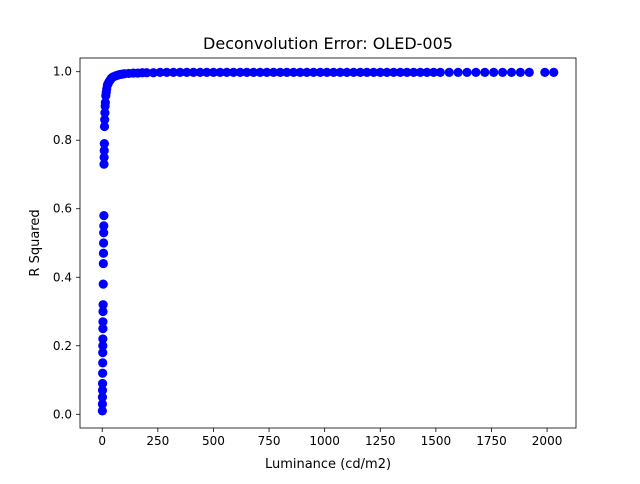 The width and height of the screenshot is (640, 484). Describe the element at coordinates (62, 140) in the screenshot. I see `y-tick-label: 0.8` at that location.